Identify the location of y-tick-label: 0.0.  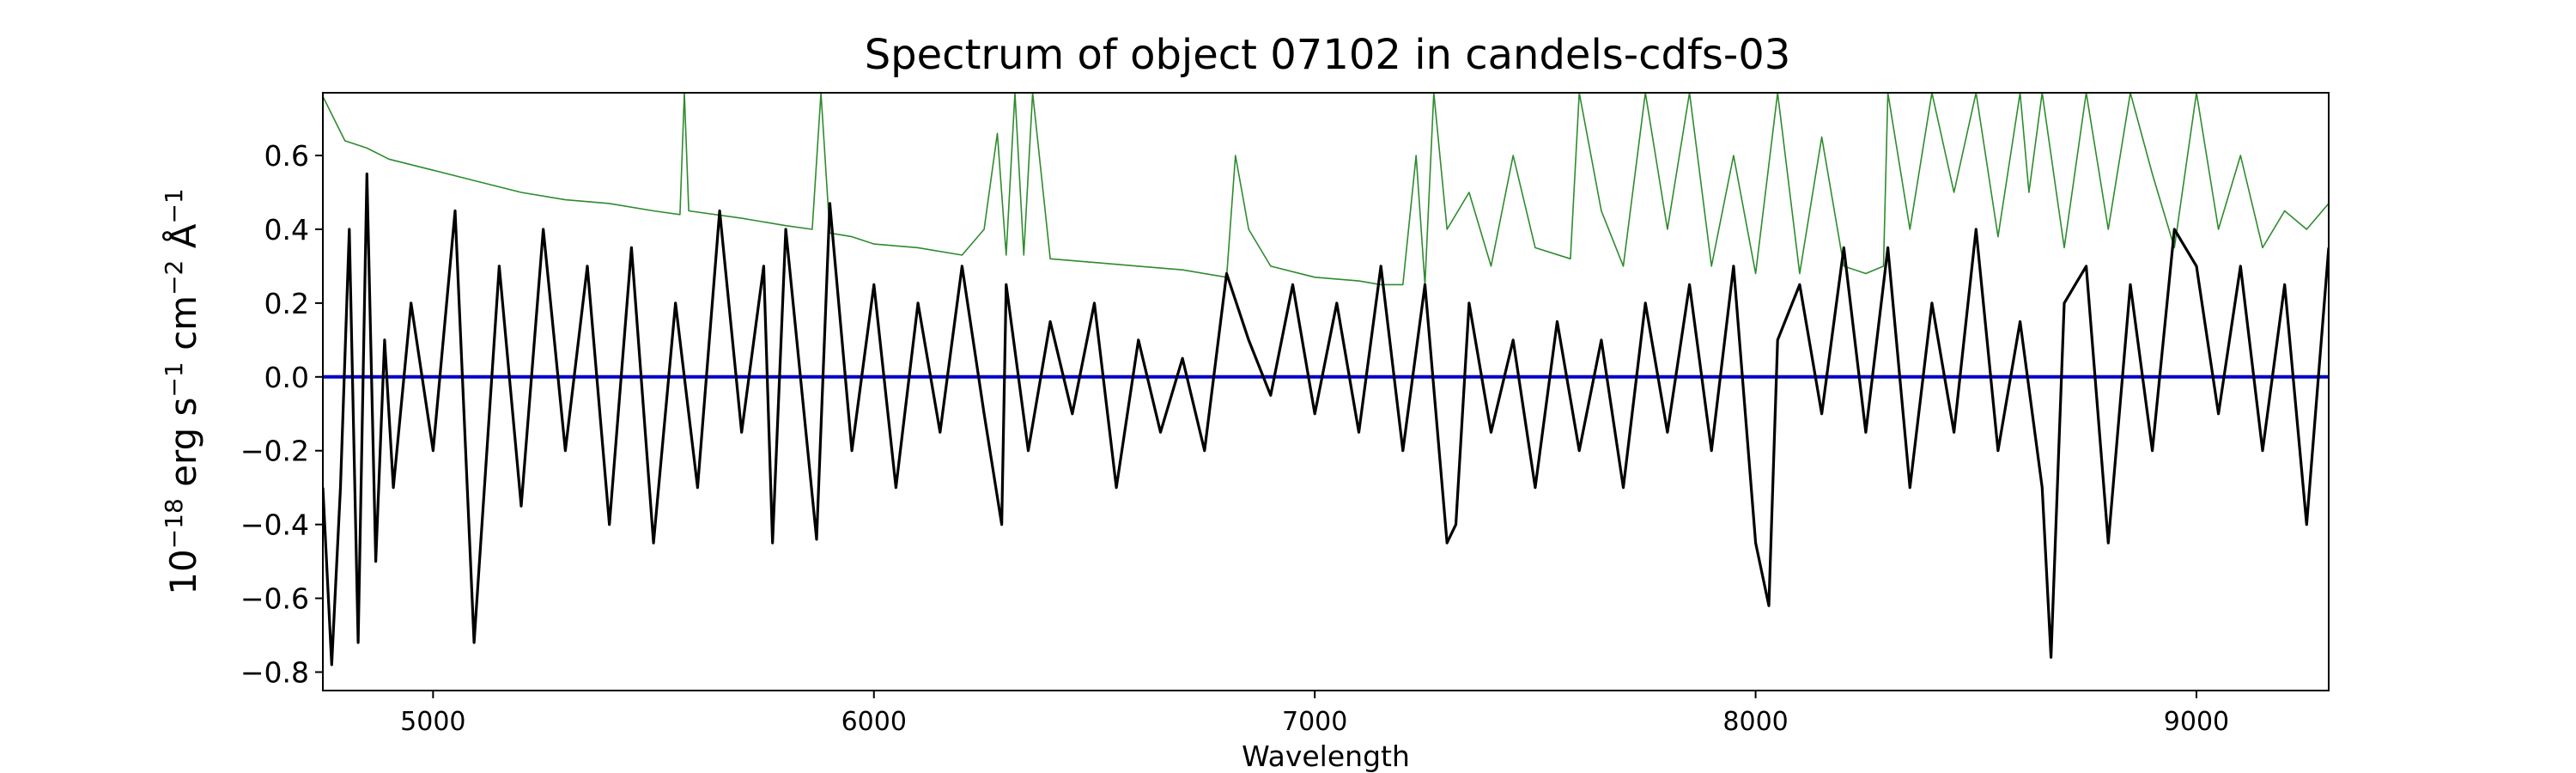
(286, 377).